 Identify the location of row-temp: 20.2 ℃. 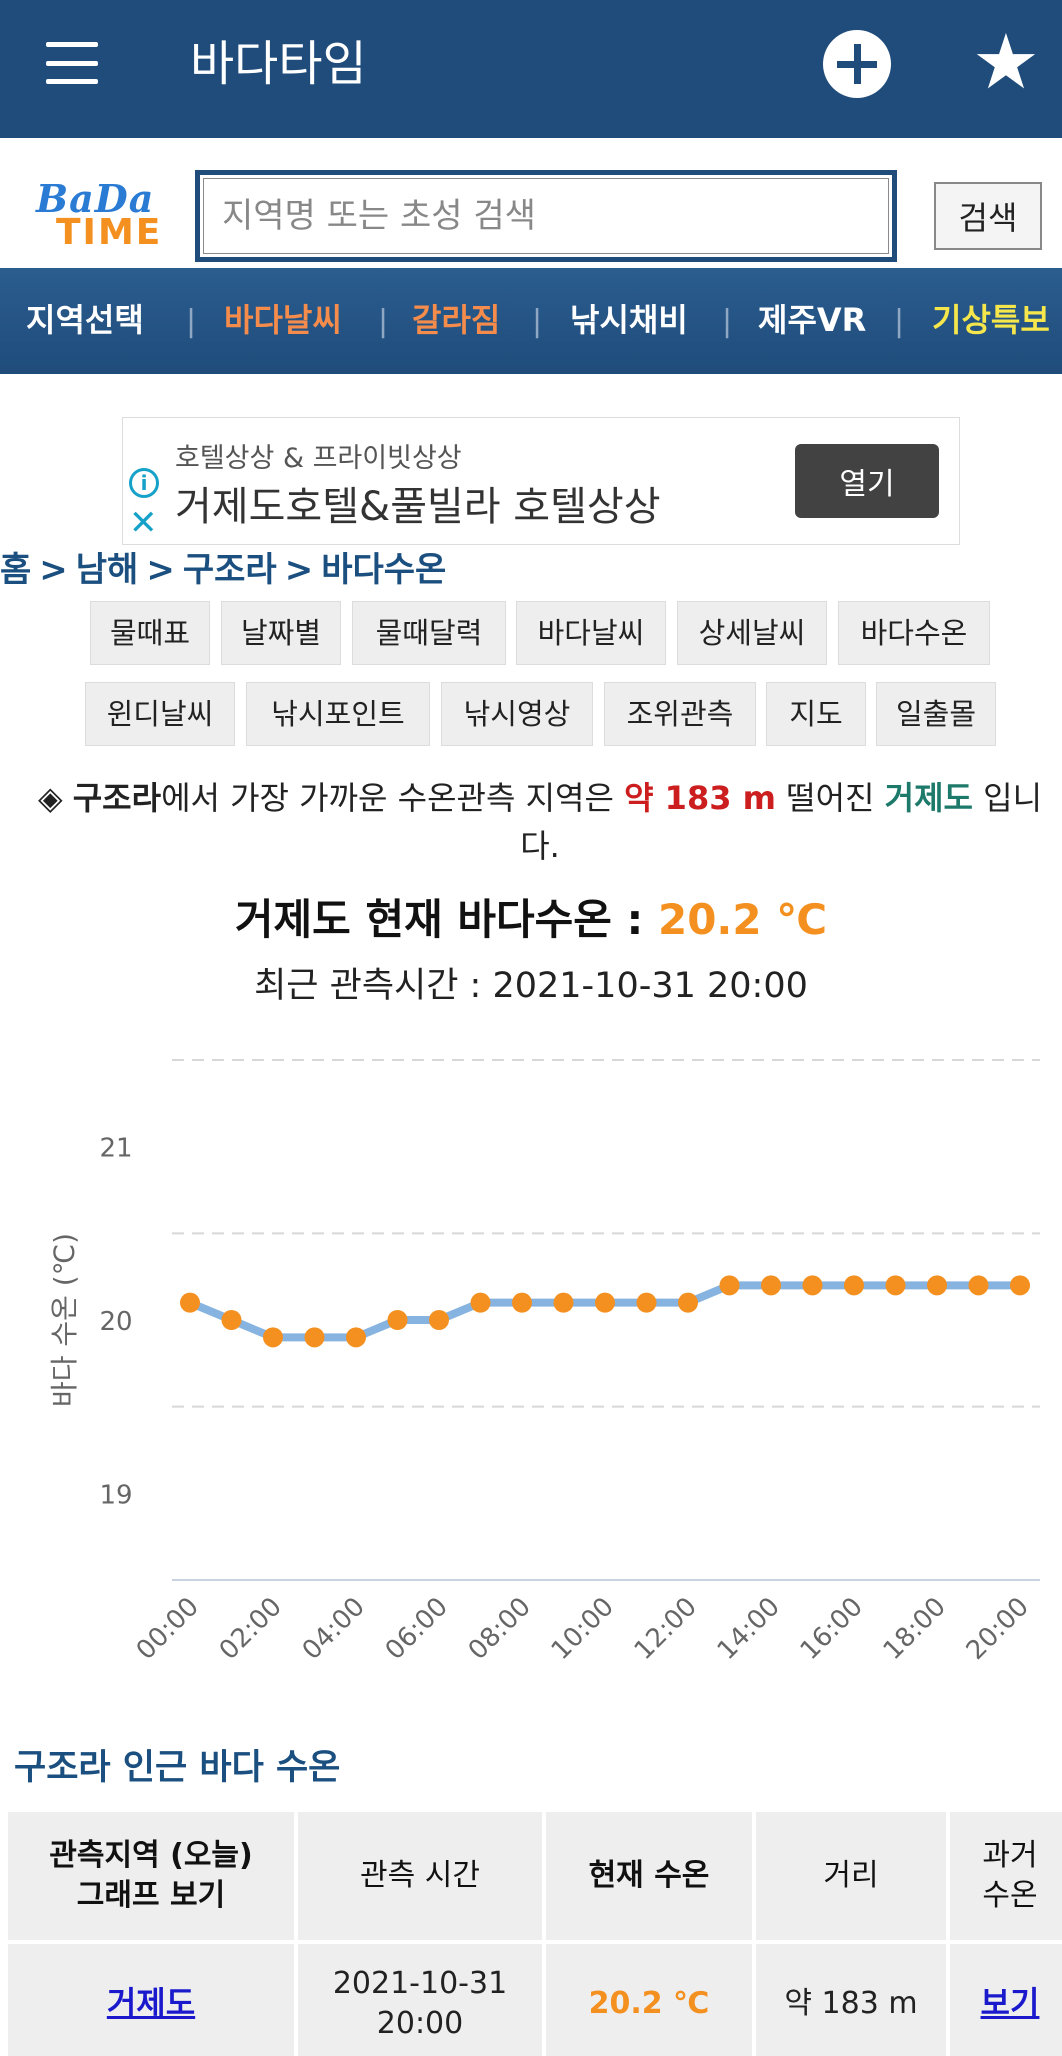
(649, 2000).